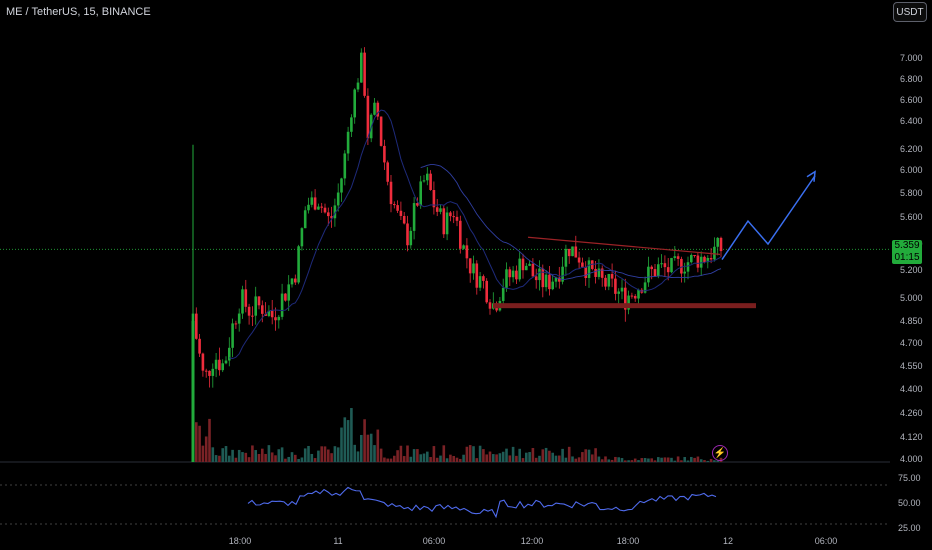  I want to click on bolt-icon: ⚡, so click(720, 453).